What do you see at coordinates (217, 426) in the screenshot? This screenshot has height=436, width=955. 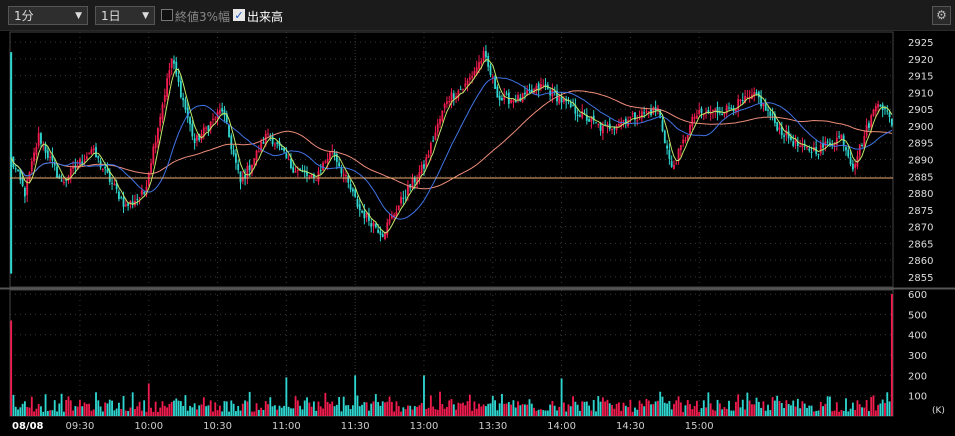 I see `x-tick-label: 10:30` at bounding box center [217, 426].